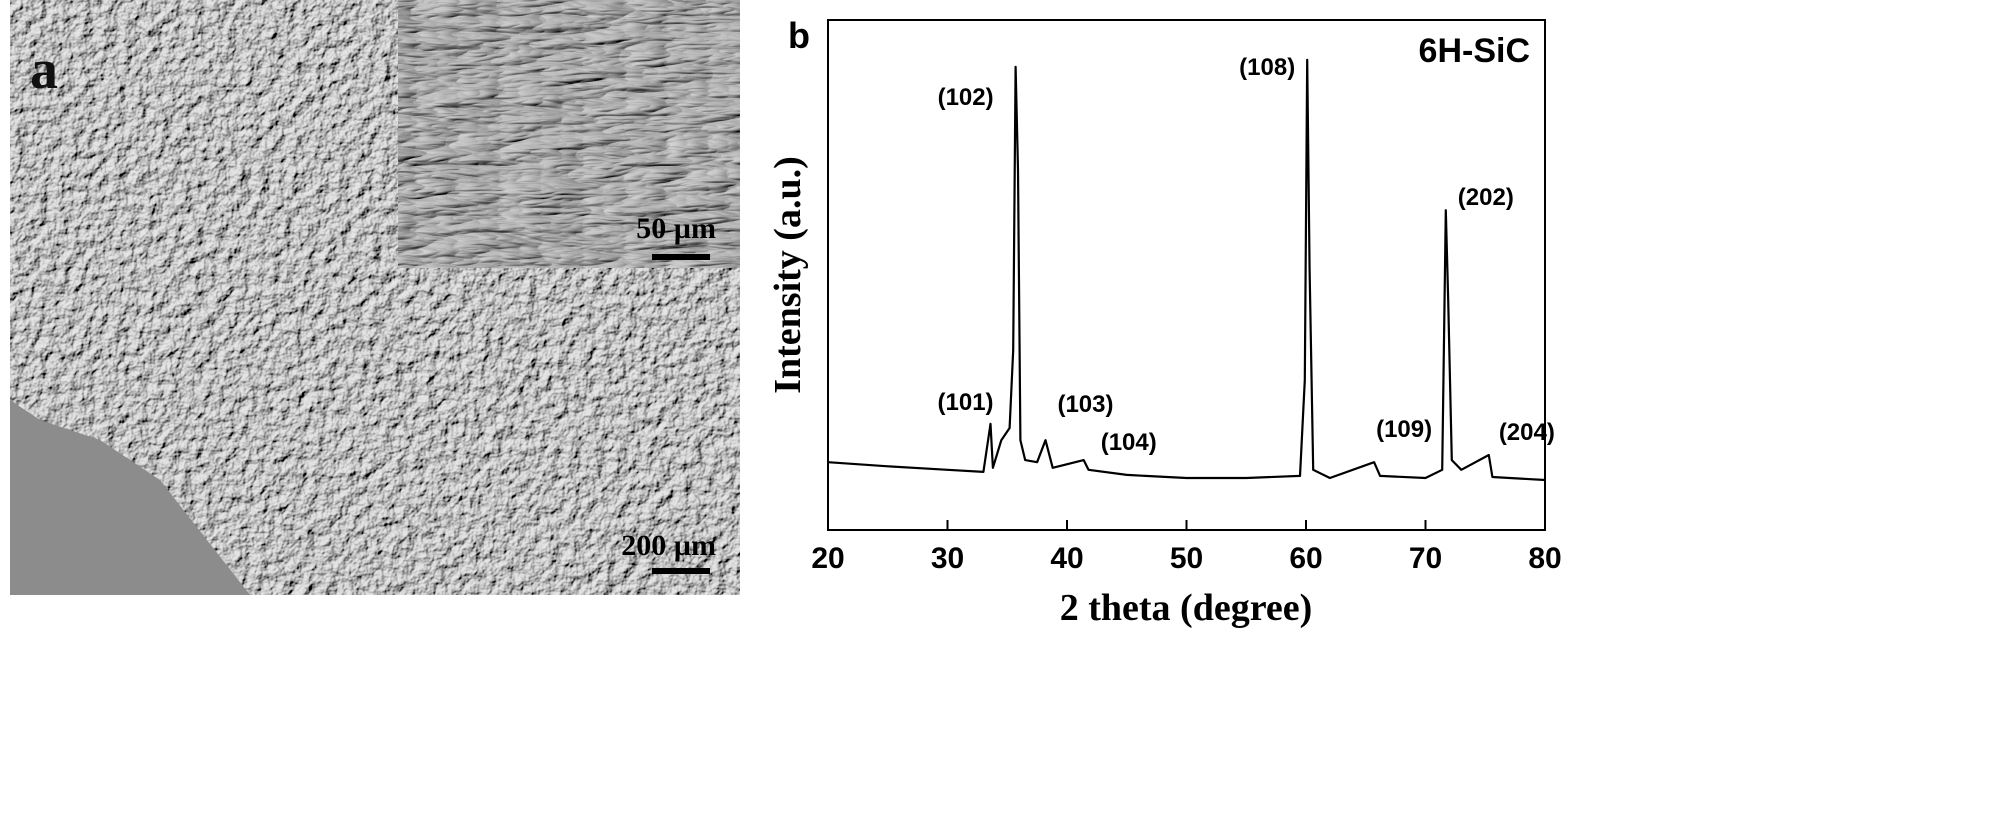  I want to click on chart-title: 6H-SiC, so click(1474, 51).